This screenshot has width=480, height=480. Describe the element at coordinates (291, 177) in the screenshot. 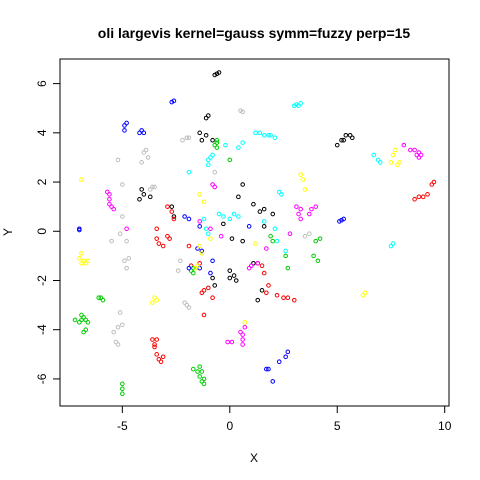

I see `point-cluster` at that location.